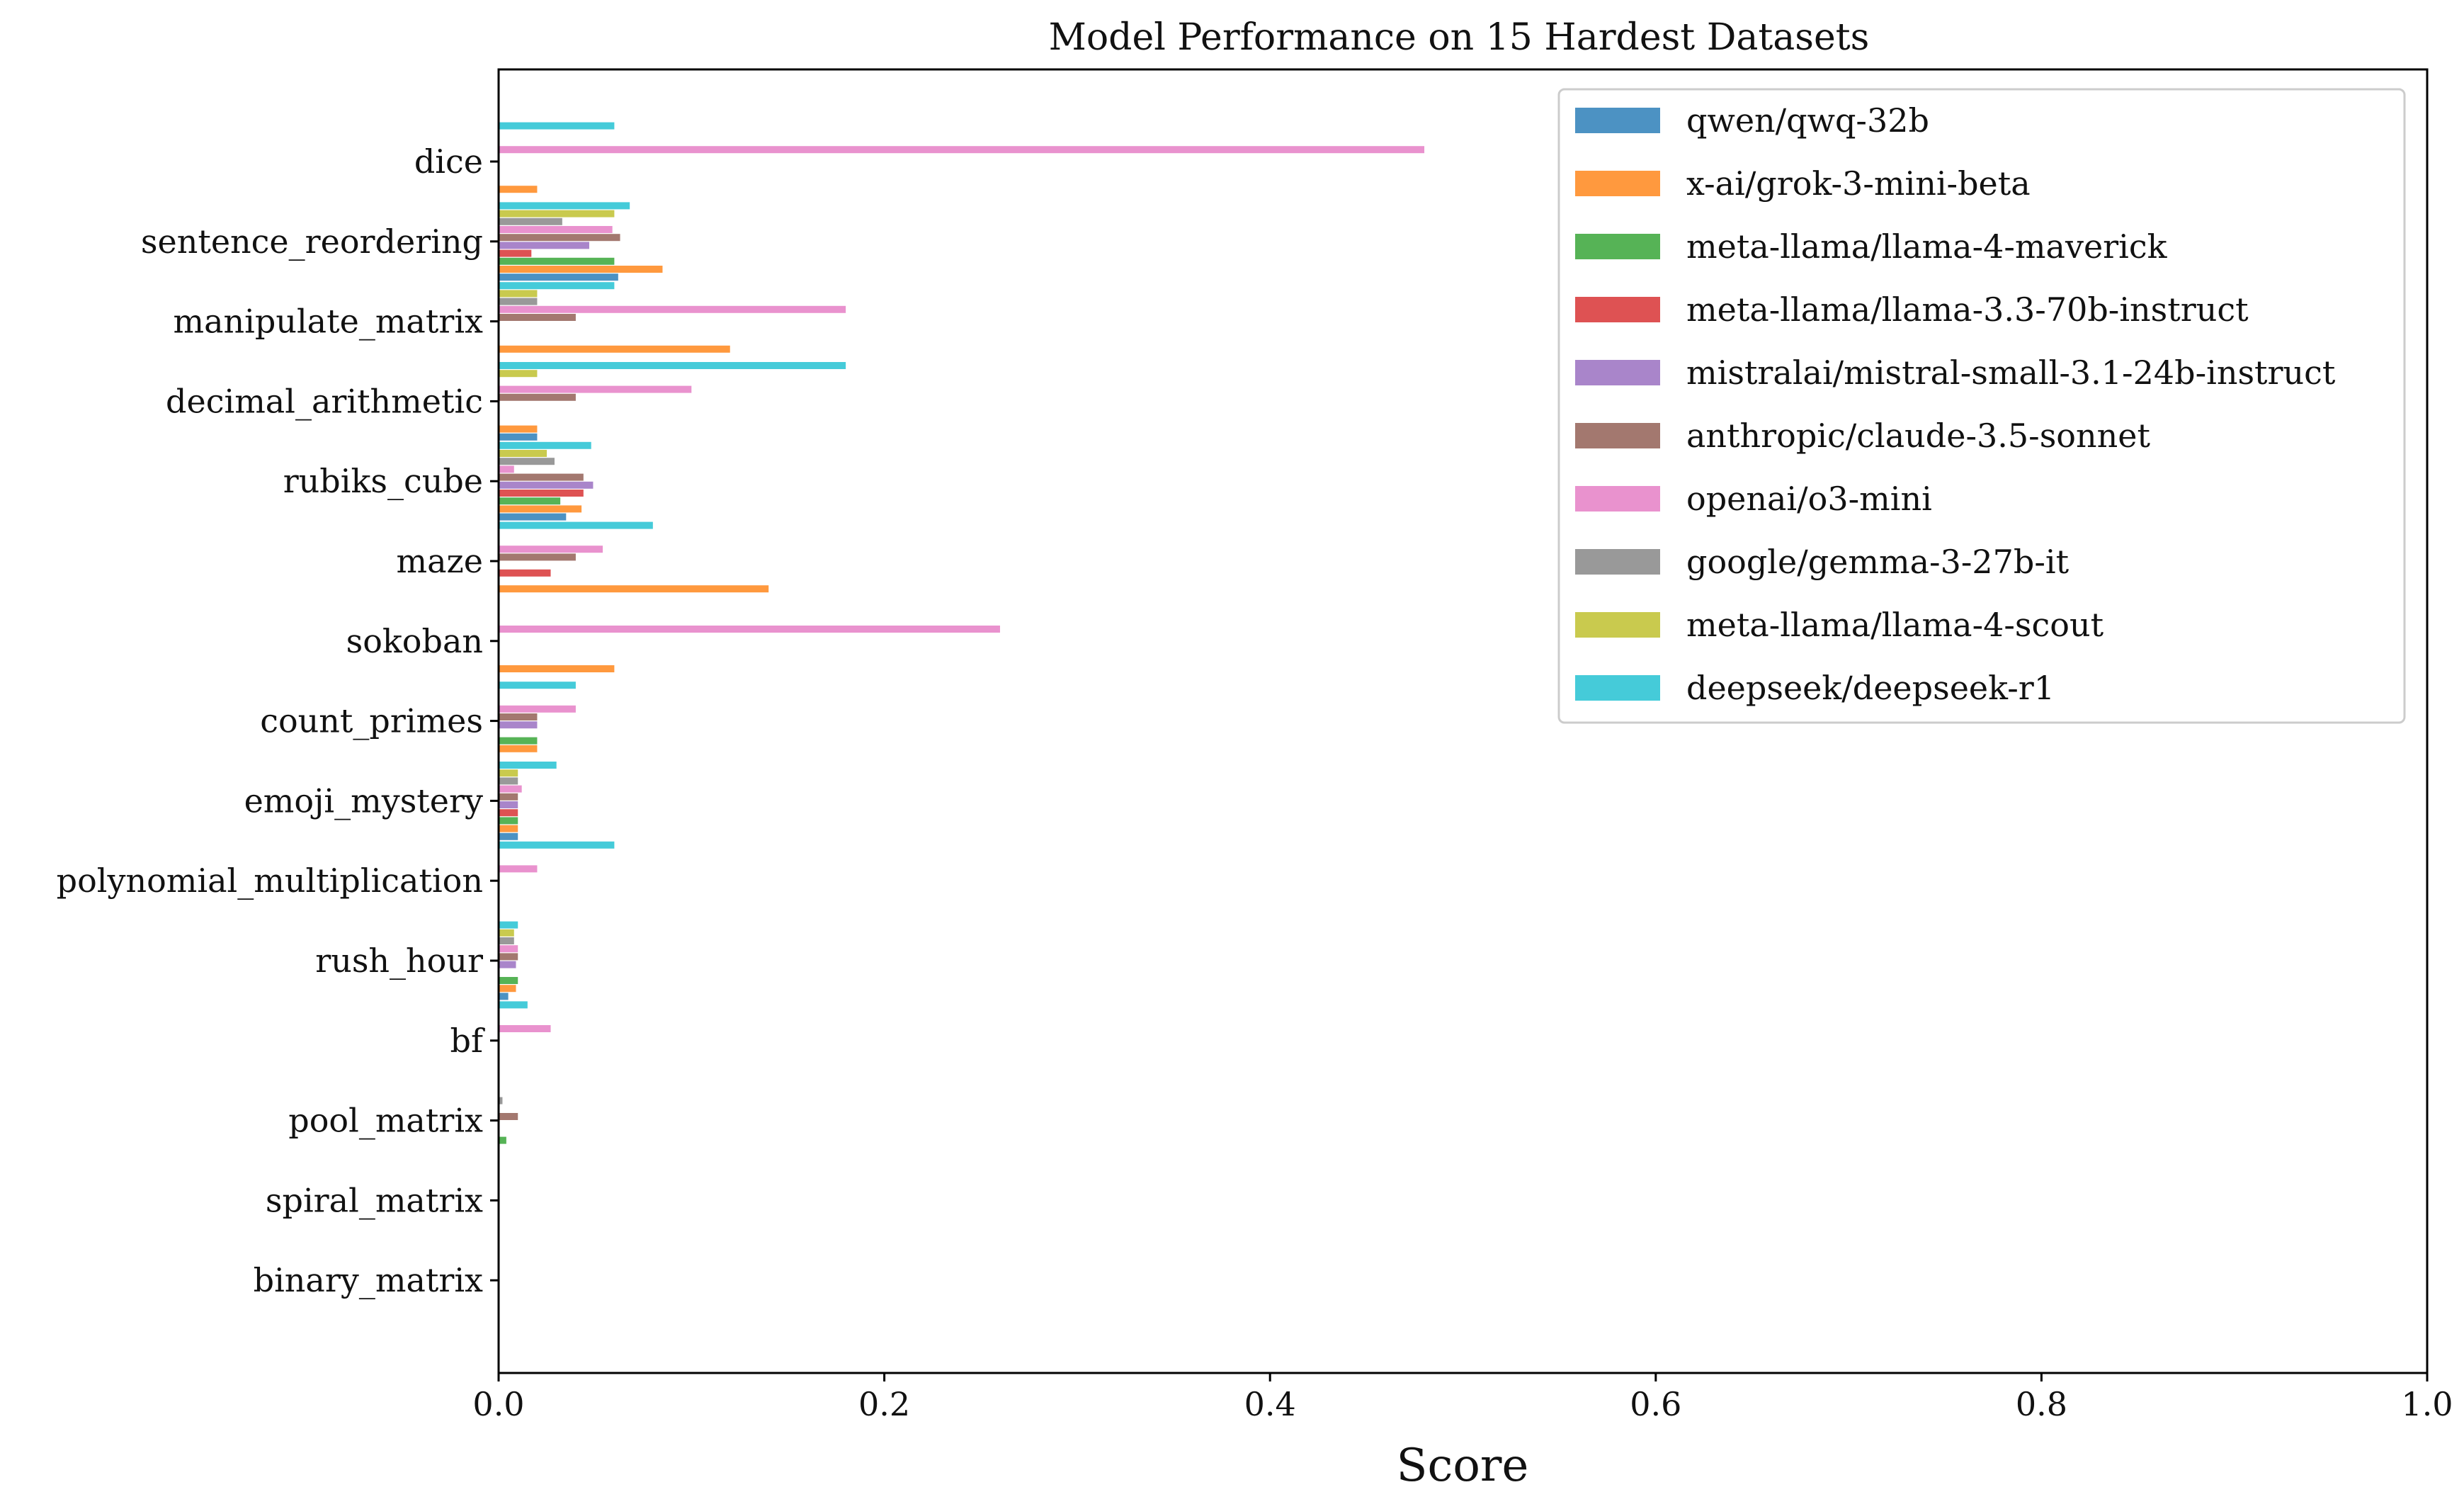  What do you see at coordinates (1463, 1466) in the screenshot?
I see `x-axis-title: Score` at bounding box center [1463, 1466].